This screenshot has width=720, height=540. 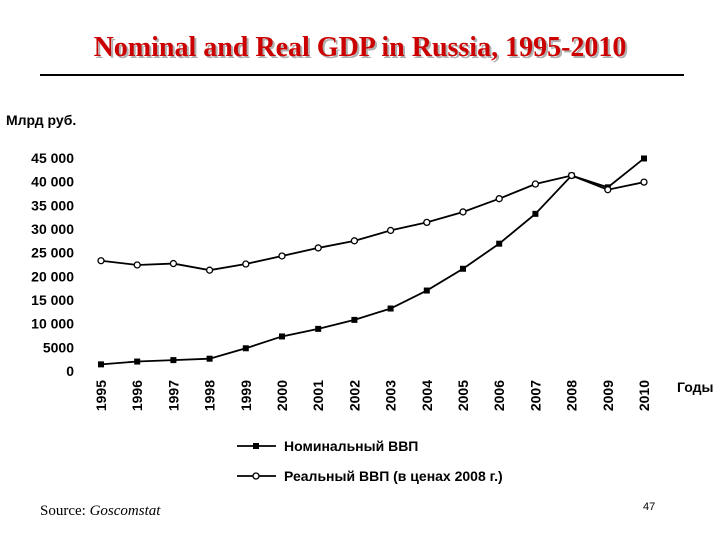 What do you see at coordinates (393, 476) in the screenshot?
I see `legend-label: Реальный ВВП (в ценах 2008 г.)` at bounding box center [393, 476].